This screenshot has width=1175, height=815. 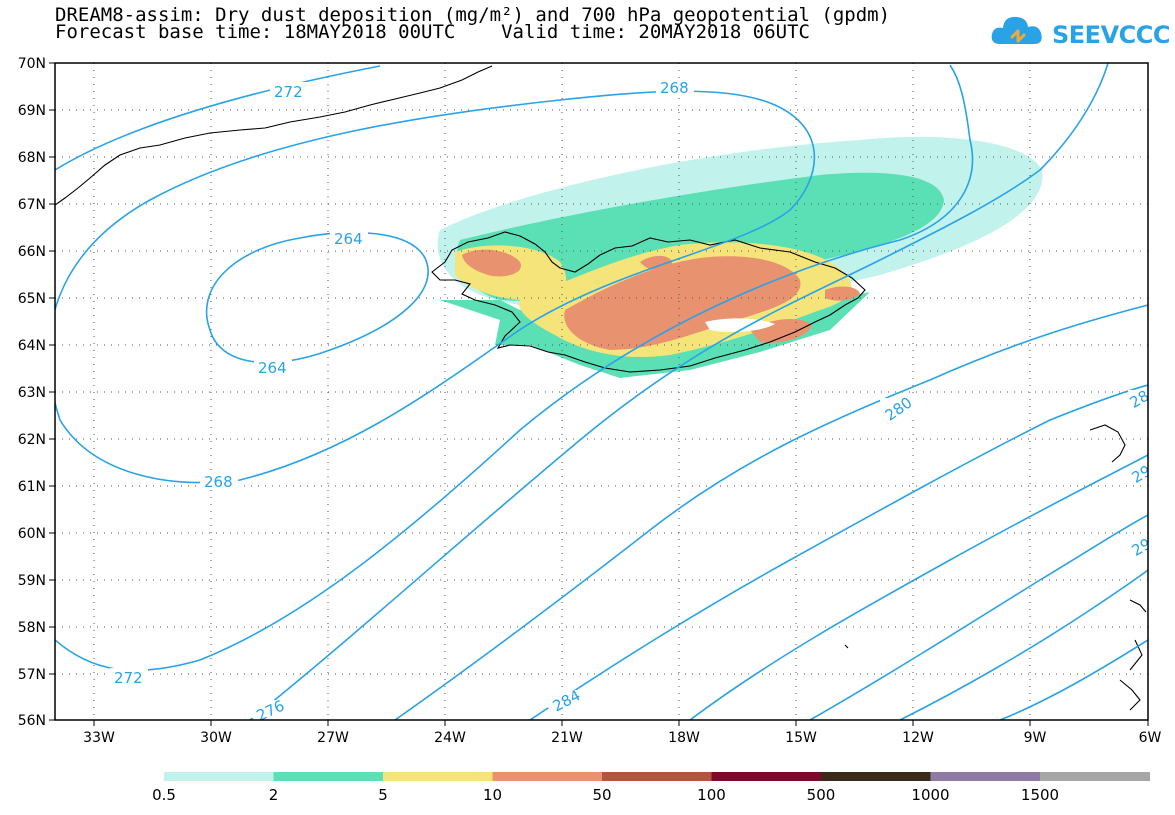 What do you see at coordinates (32, 158) in the screenshot?
I see `lat-label: 68N` at bounding box center [32, 158].